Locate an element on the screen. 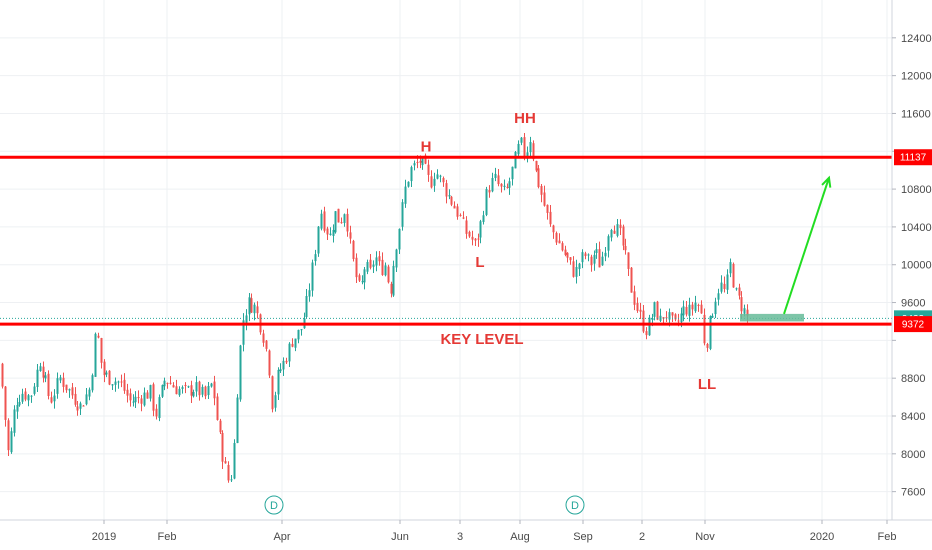 Image resolution: width=932 pixels, height=550 pixels. annotation-h: H is located at coordinates (426, 147).